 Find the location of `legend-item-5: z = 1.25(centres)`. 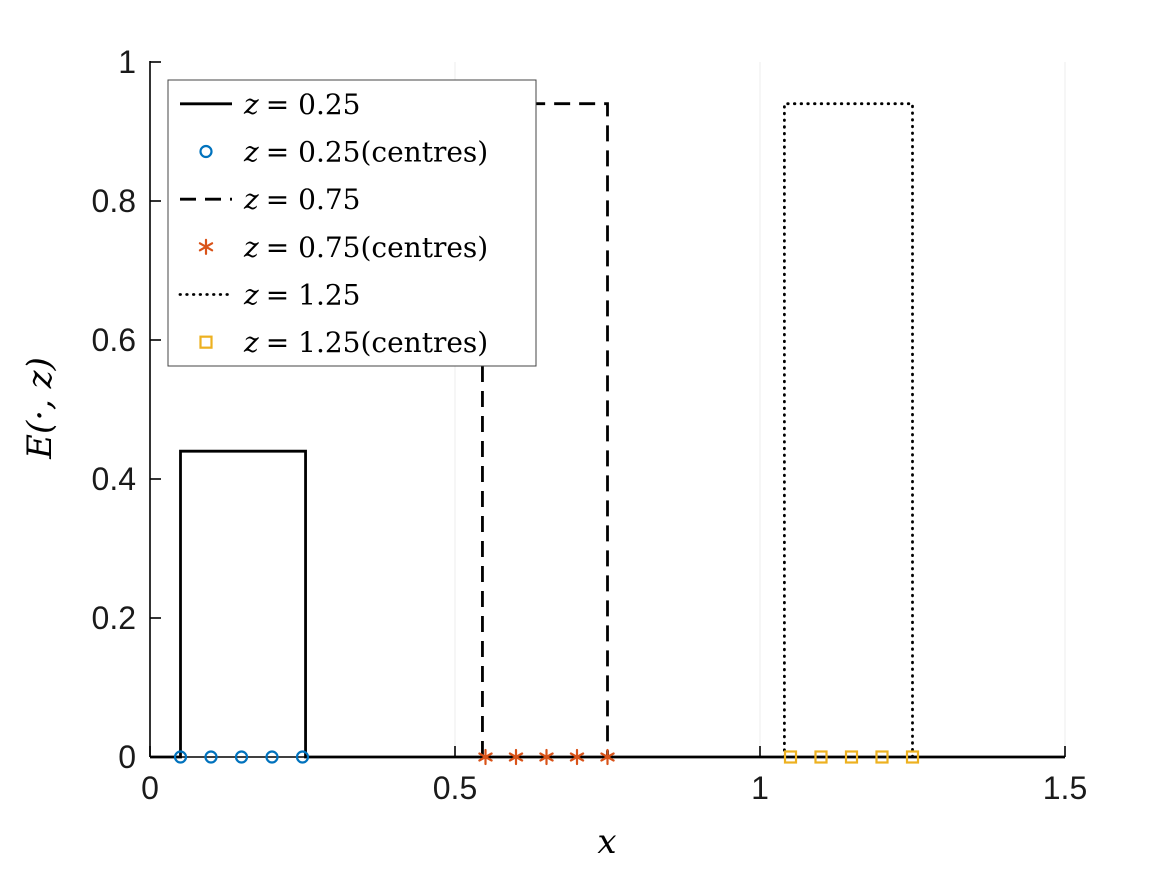

legend-item-5: z = 1.25(centres) is located at coordinates (365, 342).